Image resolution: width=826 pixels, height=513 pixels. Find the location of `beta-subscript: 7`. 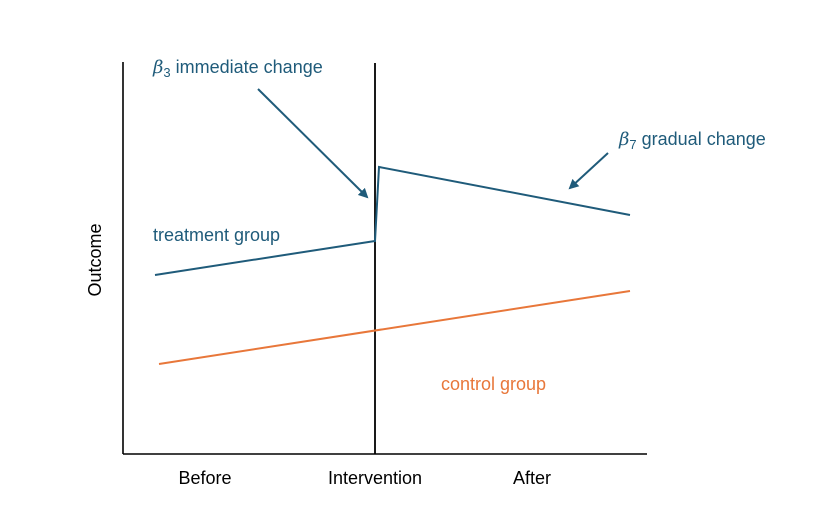

beta-subscript: 7 is located at coordinates (632, 144).